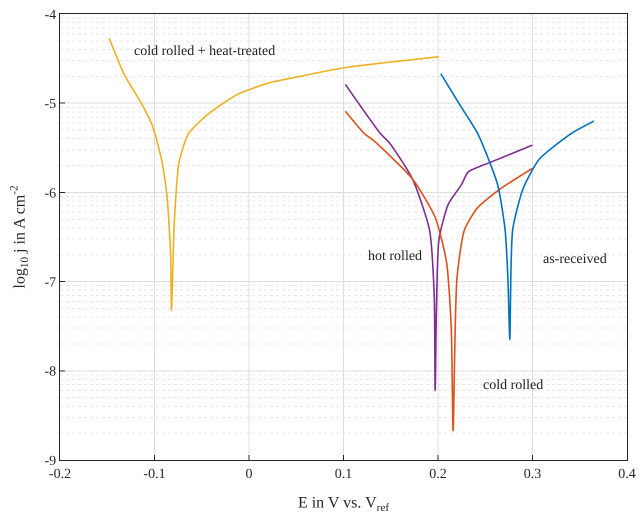 This screenshot has height=516, width=644. I want to click on x-tick-label: -0.1, so click(154, 474).